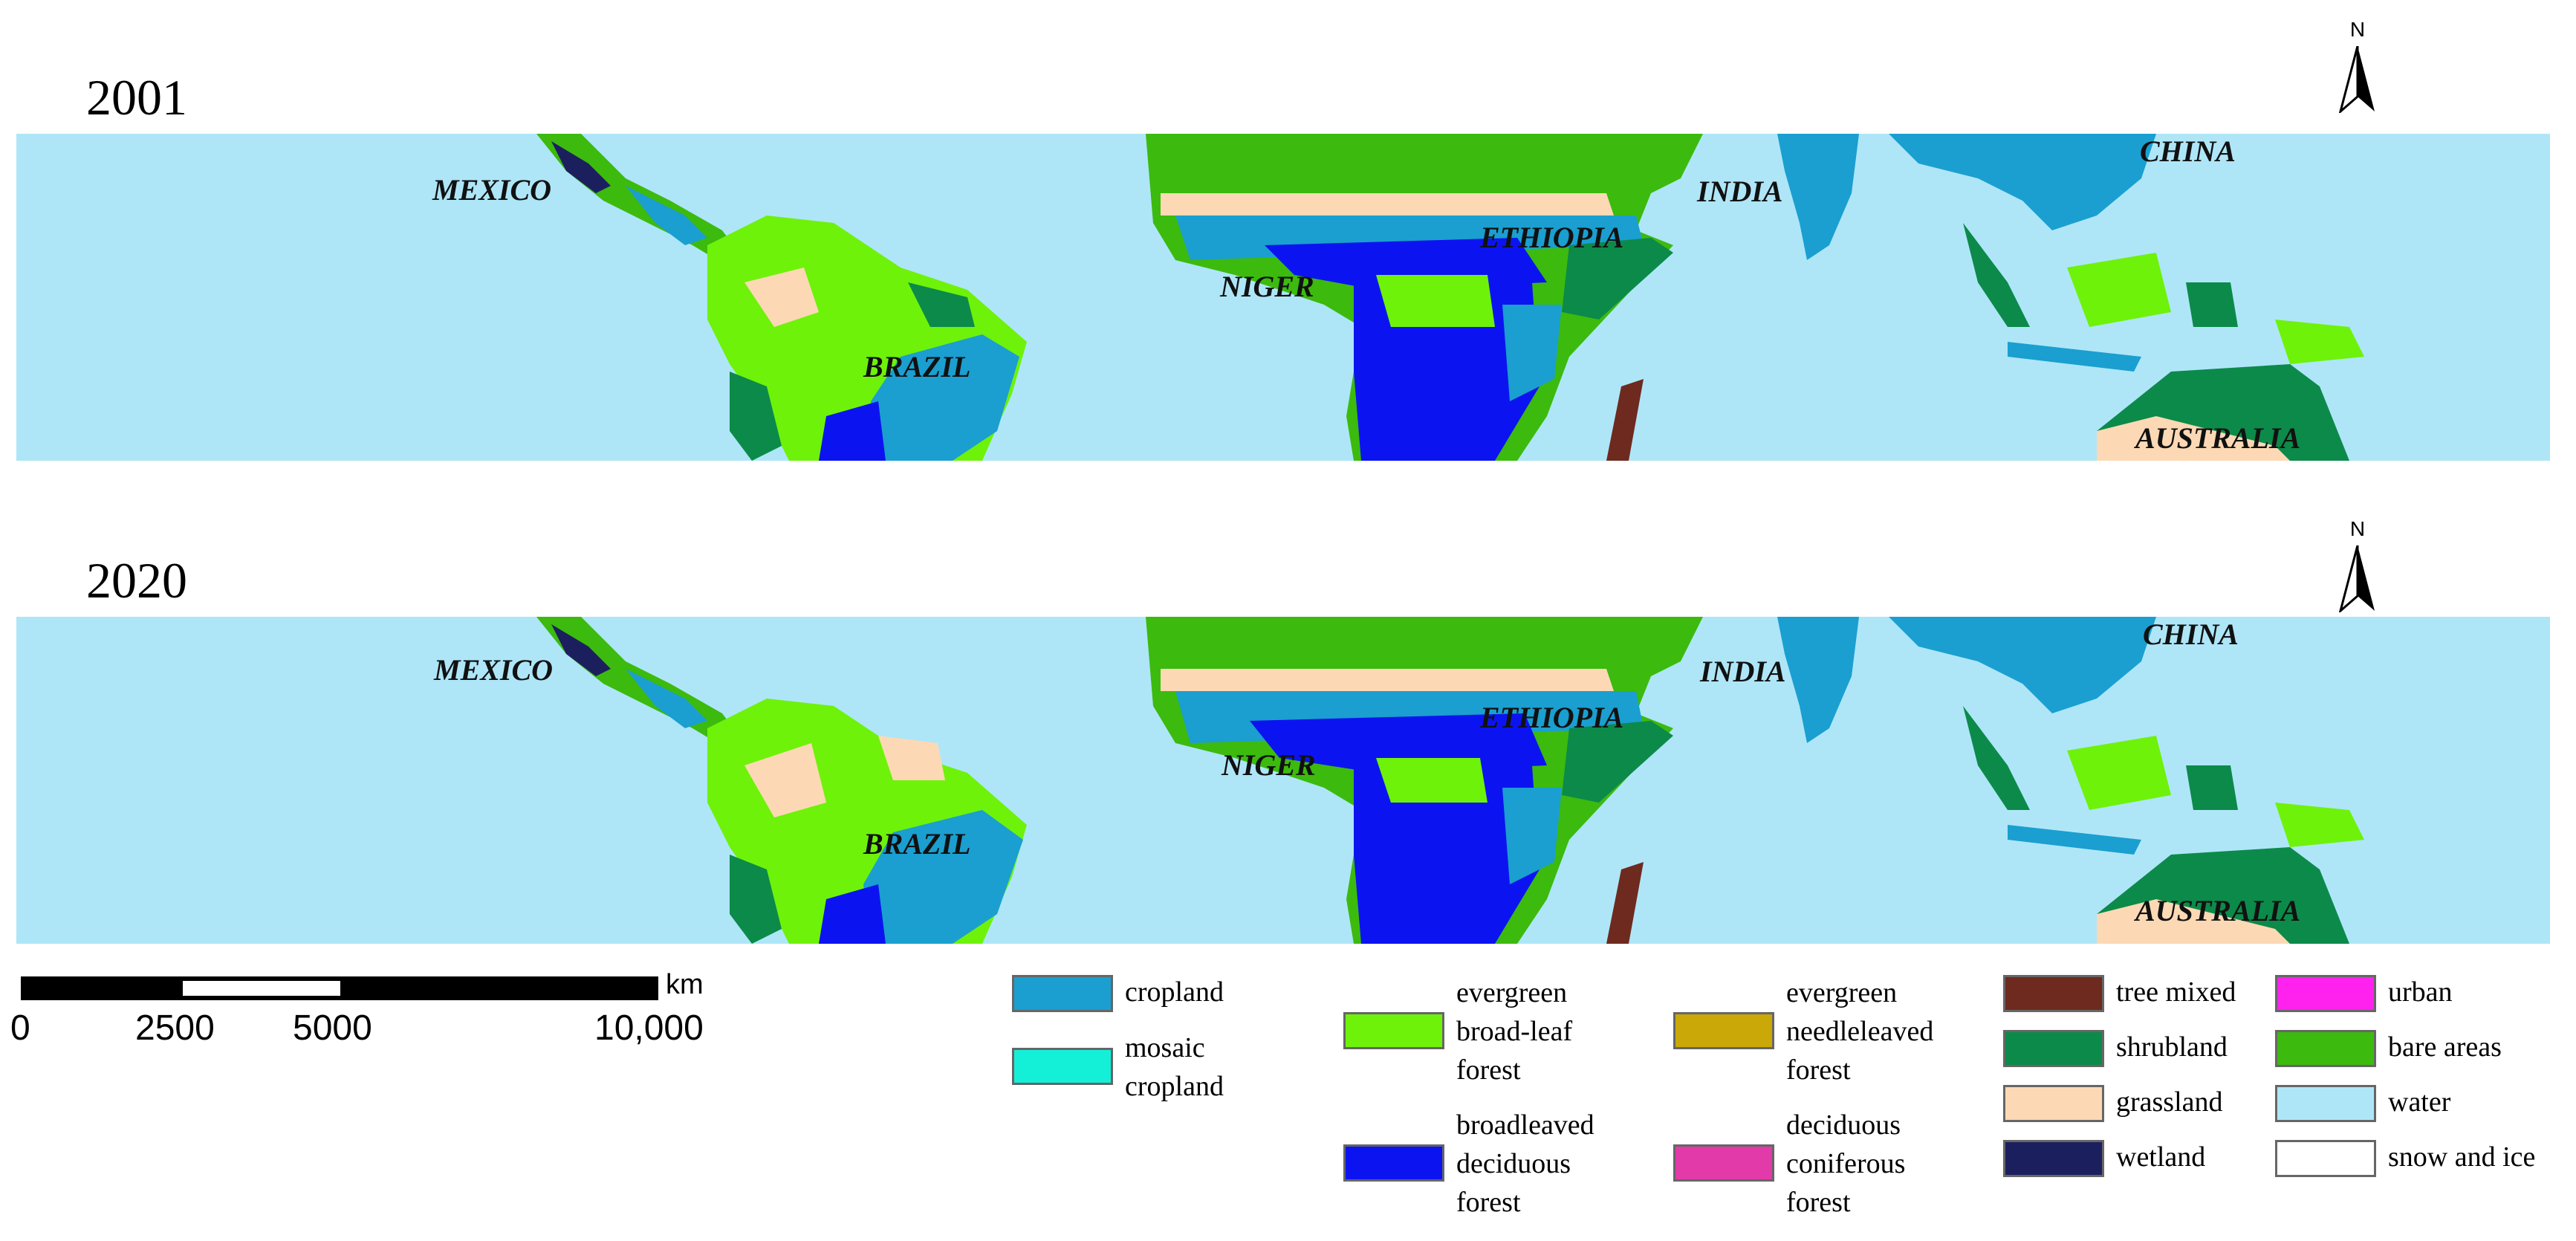 The image size is (2576, 1241). I want to click on legend-swatch-bare-areas, so click(2325, 1048).